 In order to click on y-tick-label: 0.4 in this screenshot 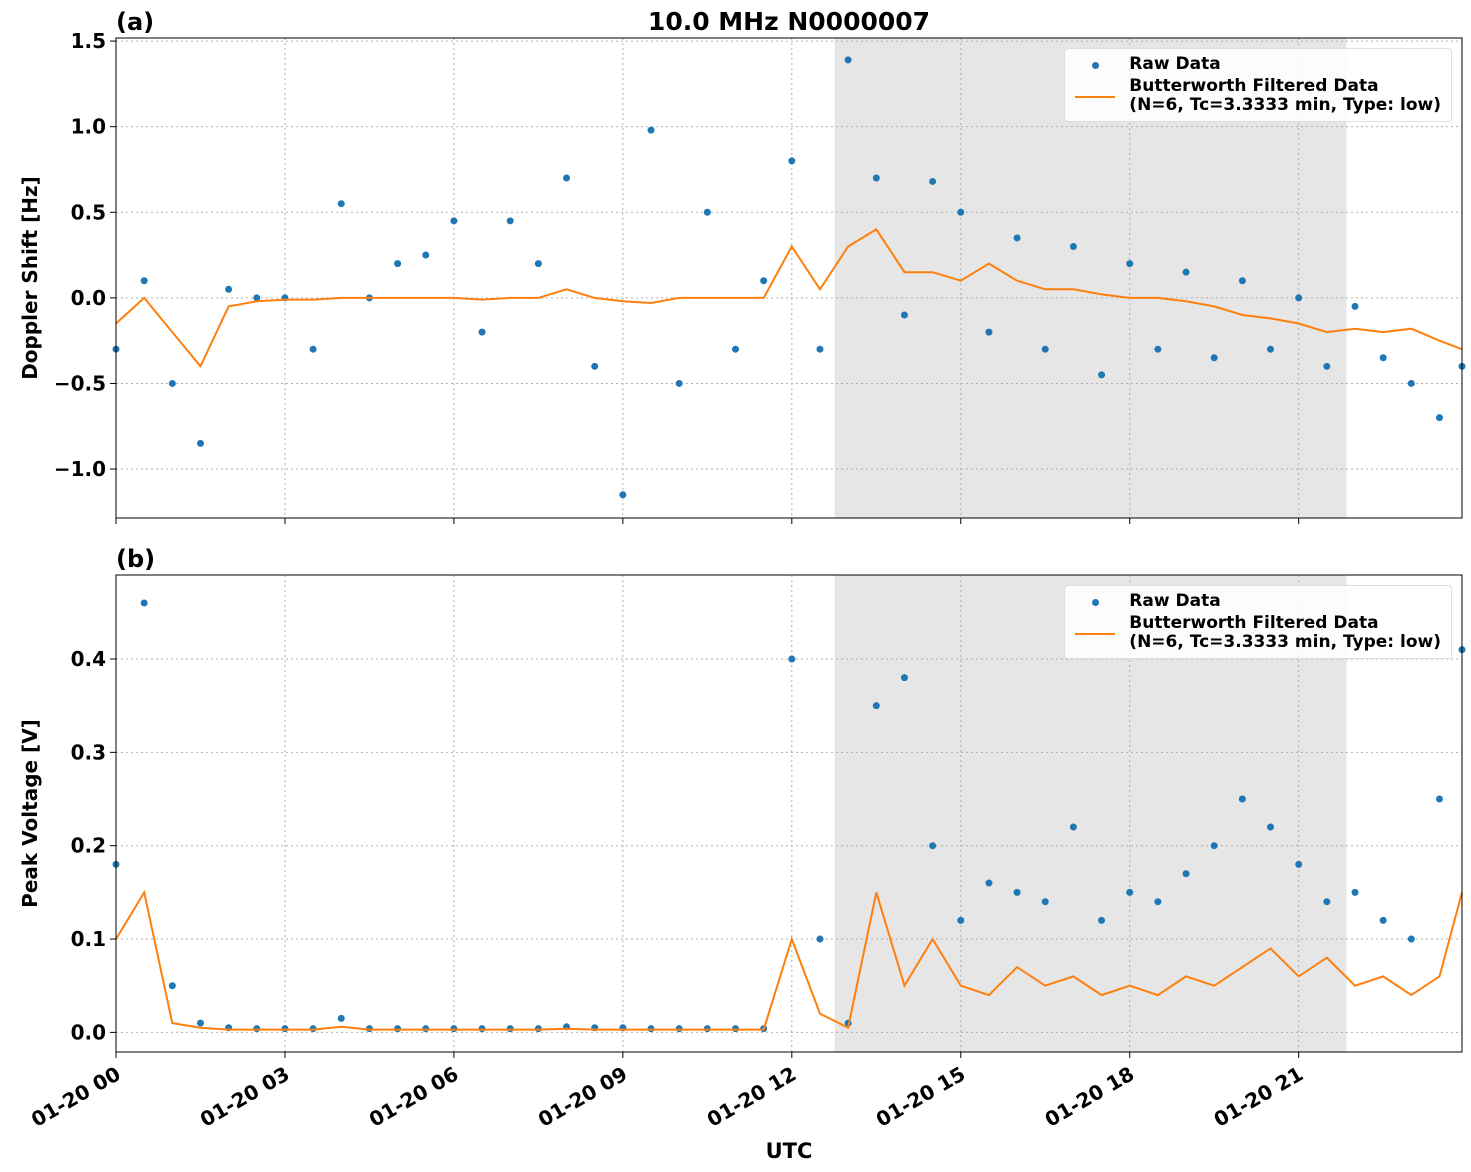, I will do `click(88, 659)`.